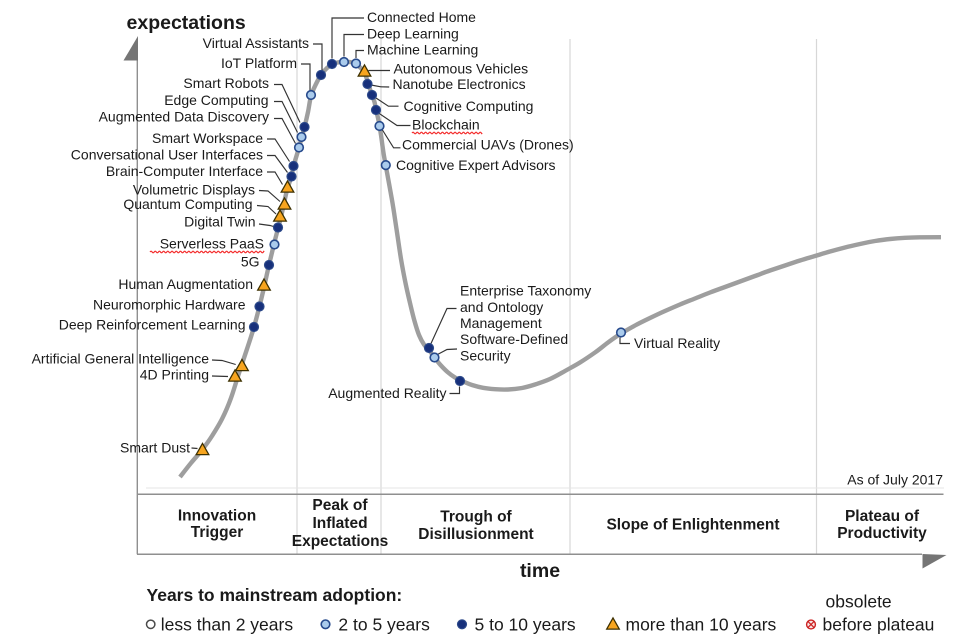 The width and height of the screenshot is (960, 640). What do you see at coordinates (501, 323) in the screenshot?
I see `svg-text: Management` at bounding box center [501, 323].